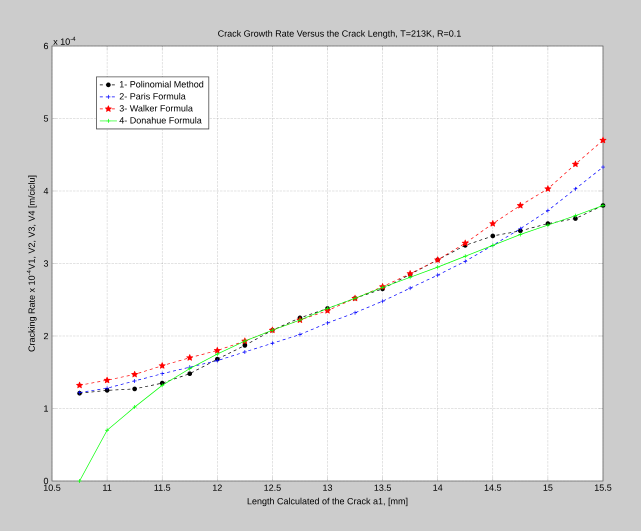  What do you see at coordinates (46, 191) in the screenshot?
I see `y-tick-label: 4` at bounding box center [46, 191].